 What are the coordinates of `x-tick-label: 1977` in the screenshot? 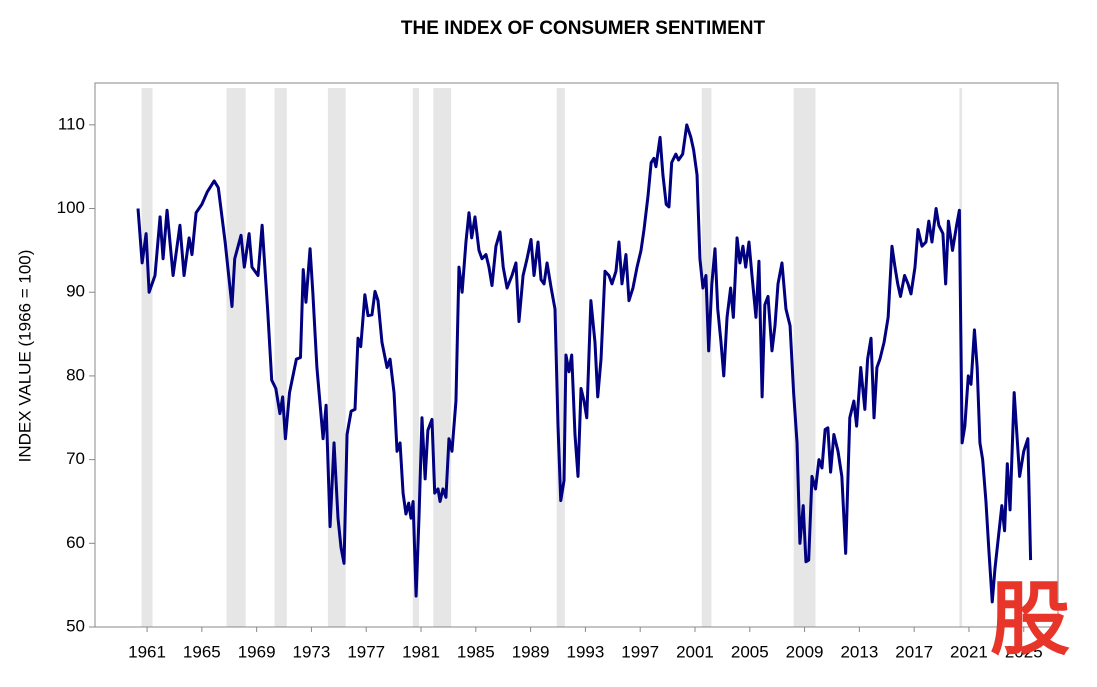 It's located at (366, 651).